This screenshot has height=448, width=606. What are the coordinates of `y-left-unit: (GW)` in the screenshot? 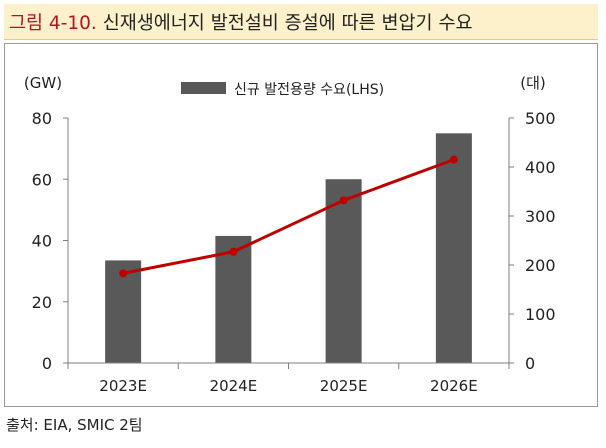 It's located at (43, 83).